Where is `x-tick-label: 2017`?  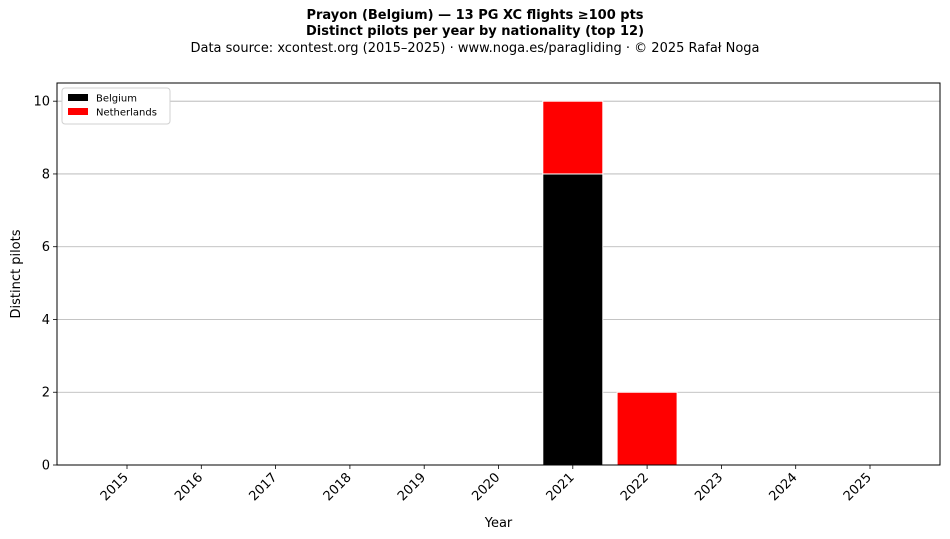
x-tick-label: 2017 is located at coordinates (263, 487).